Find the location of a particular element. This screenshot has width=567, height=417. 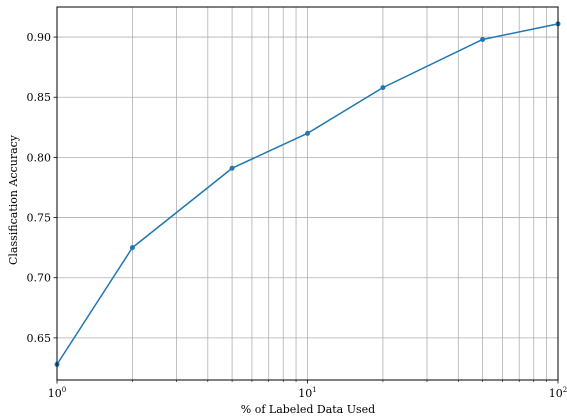

x-axis-title: % of Labeled Data Used is located at coordinates (308, 409).